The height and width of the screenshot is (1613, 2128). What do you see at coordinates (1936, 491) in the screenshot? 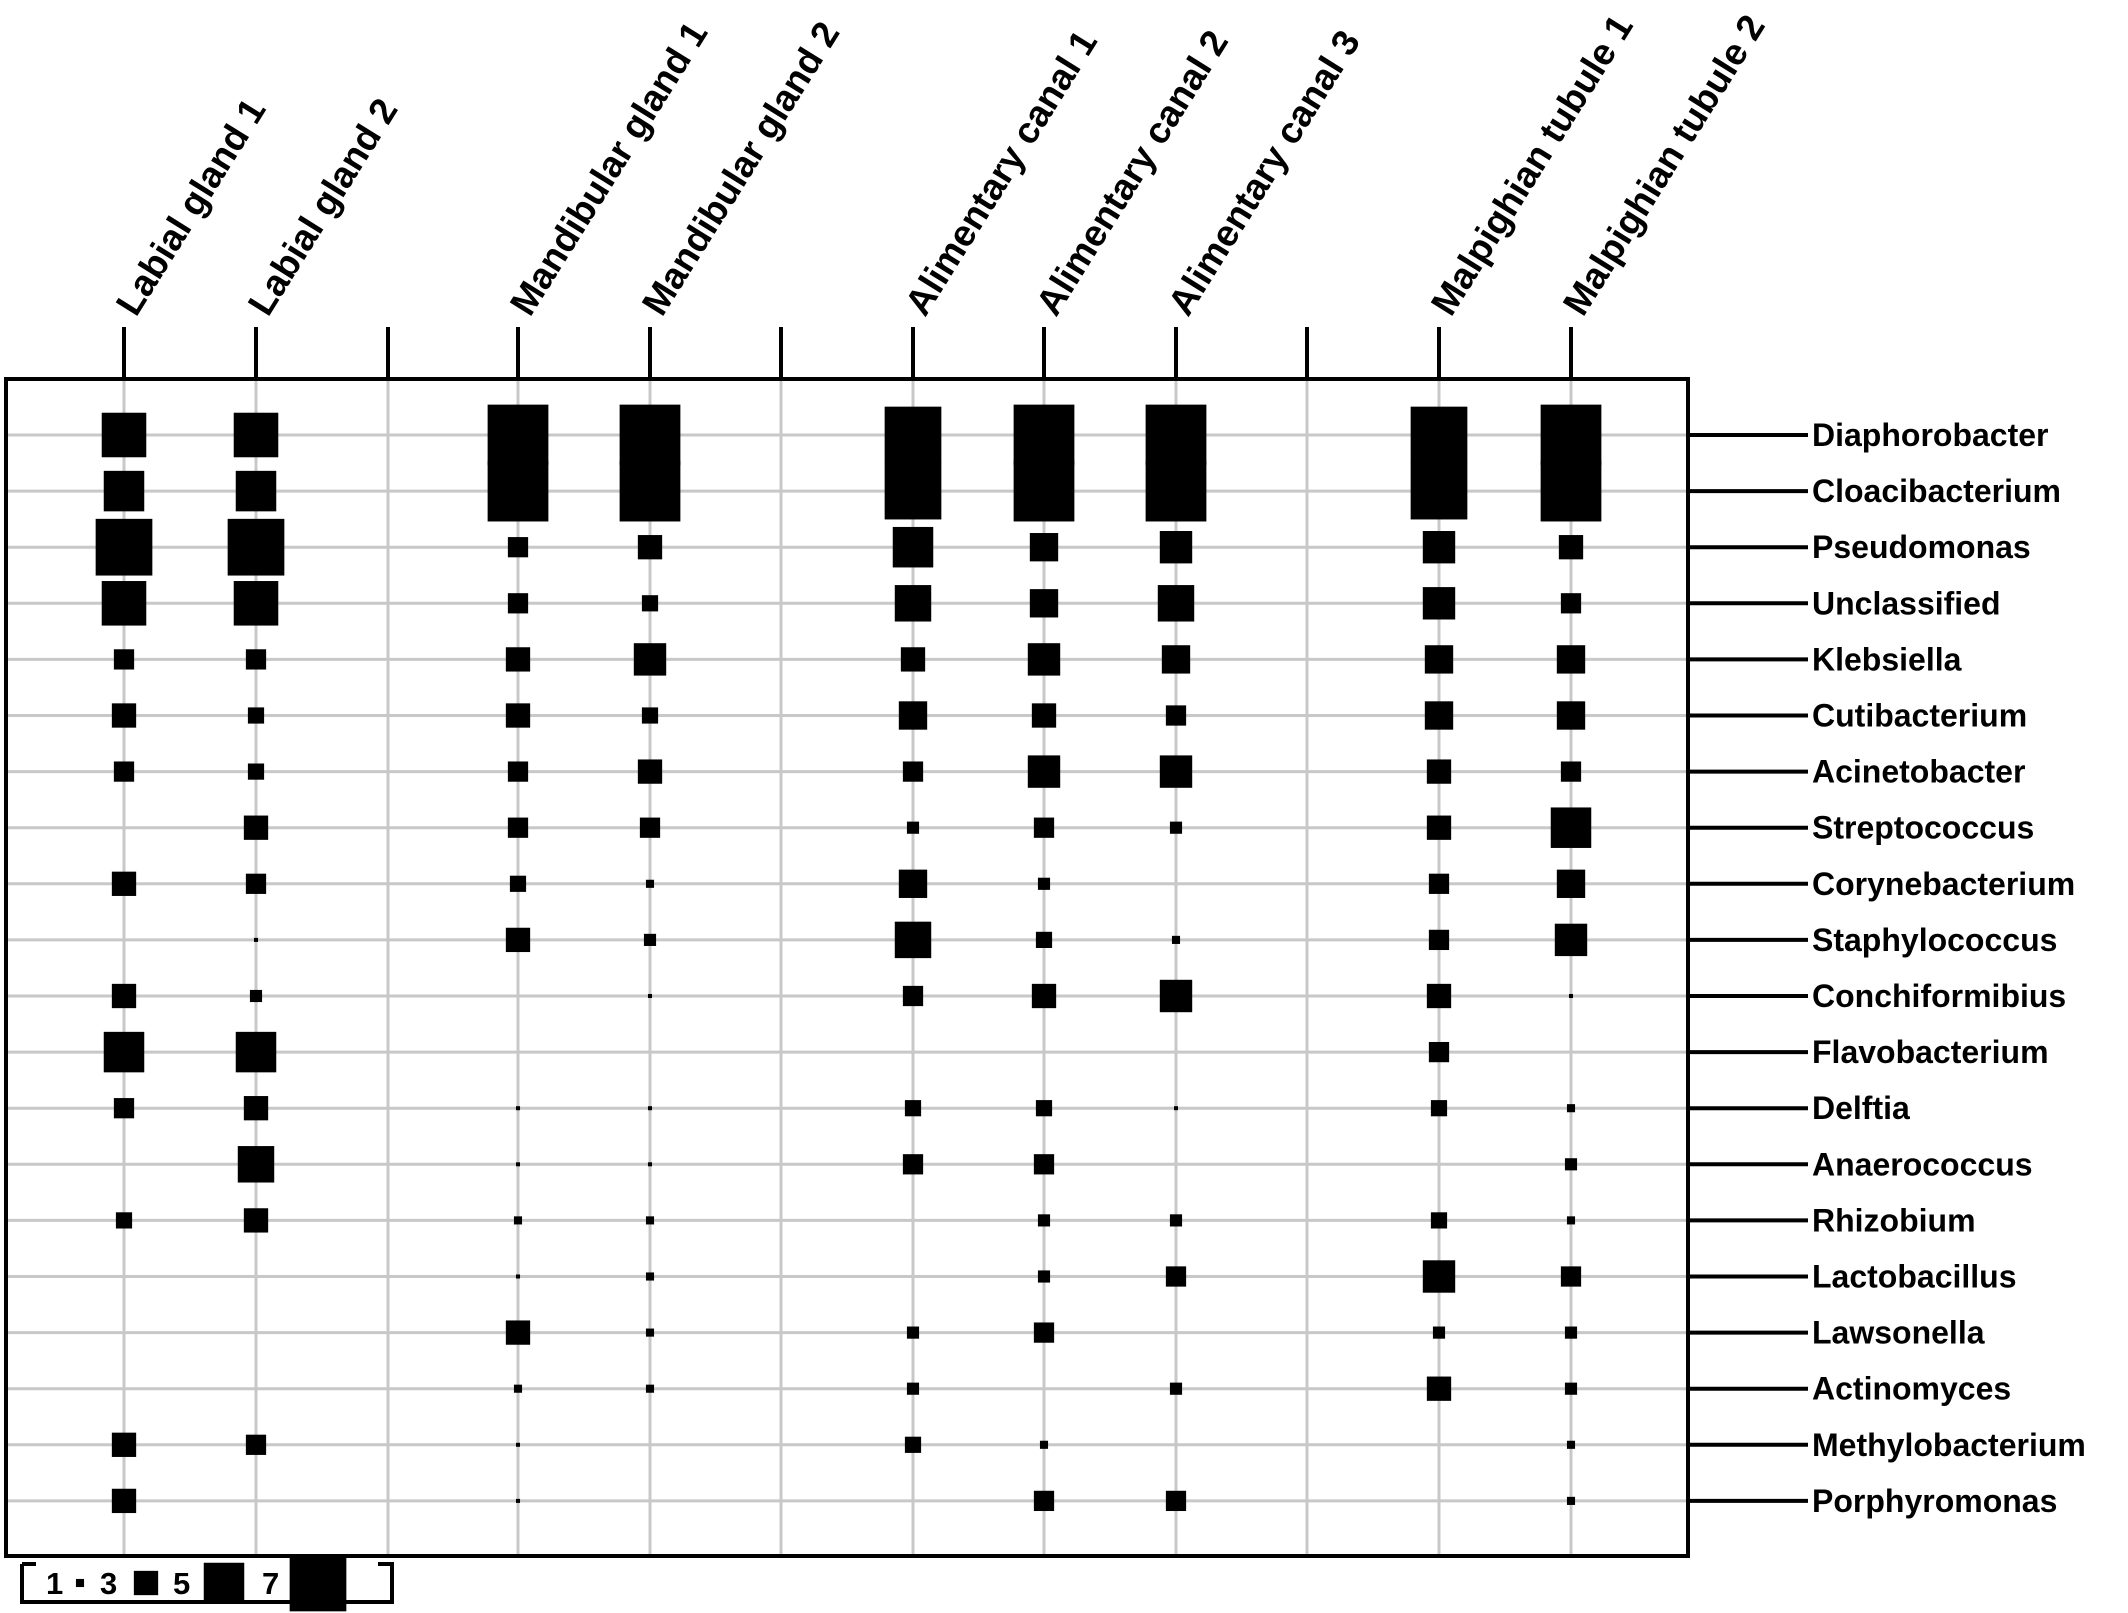
I see `row-label: Cloacibacterium` at bounding box center [1936, 491].